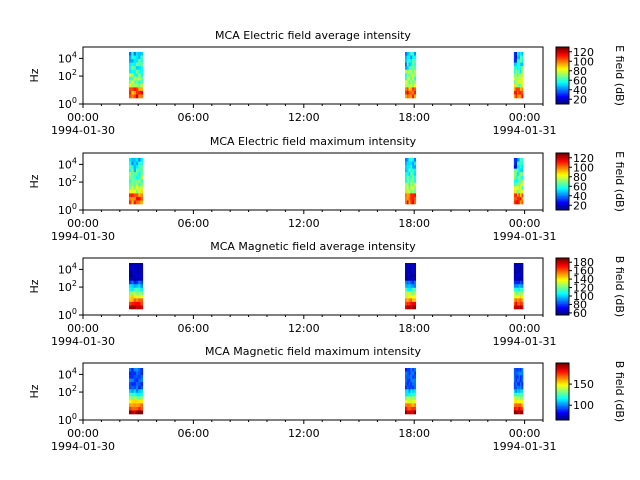 Image resolution: width=640 pixels, height=480 pixels. Describe the element at coordinates (525, 433) in the screenshot. I see `x-tick-label: 00:00` at that location.